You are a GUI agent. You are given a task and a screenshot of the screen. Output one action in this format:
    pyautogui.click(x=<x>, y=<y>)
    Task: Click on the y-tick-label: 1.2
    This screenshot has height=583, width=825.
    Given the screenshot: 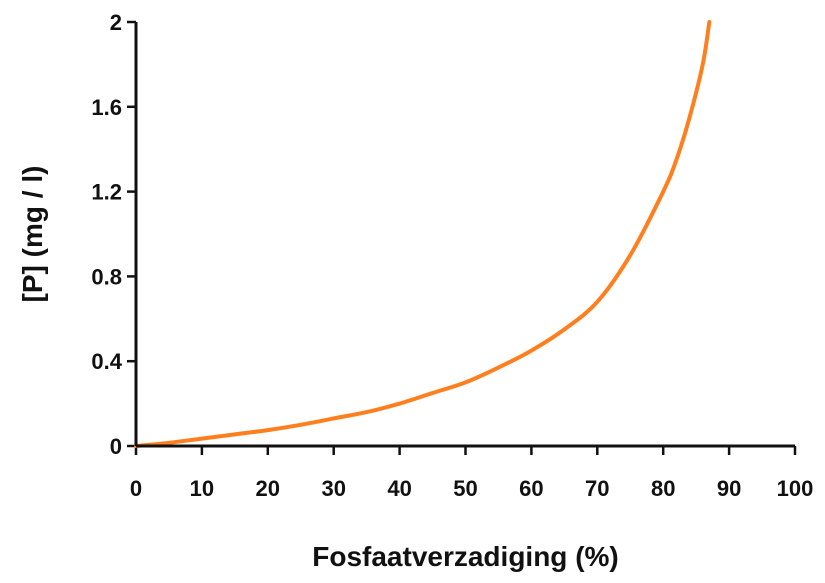 What is the action you would take?
    pyautogui.click(x=106, y=192)
    